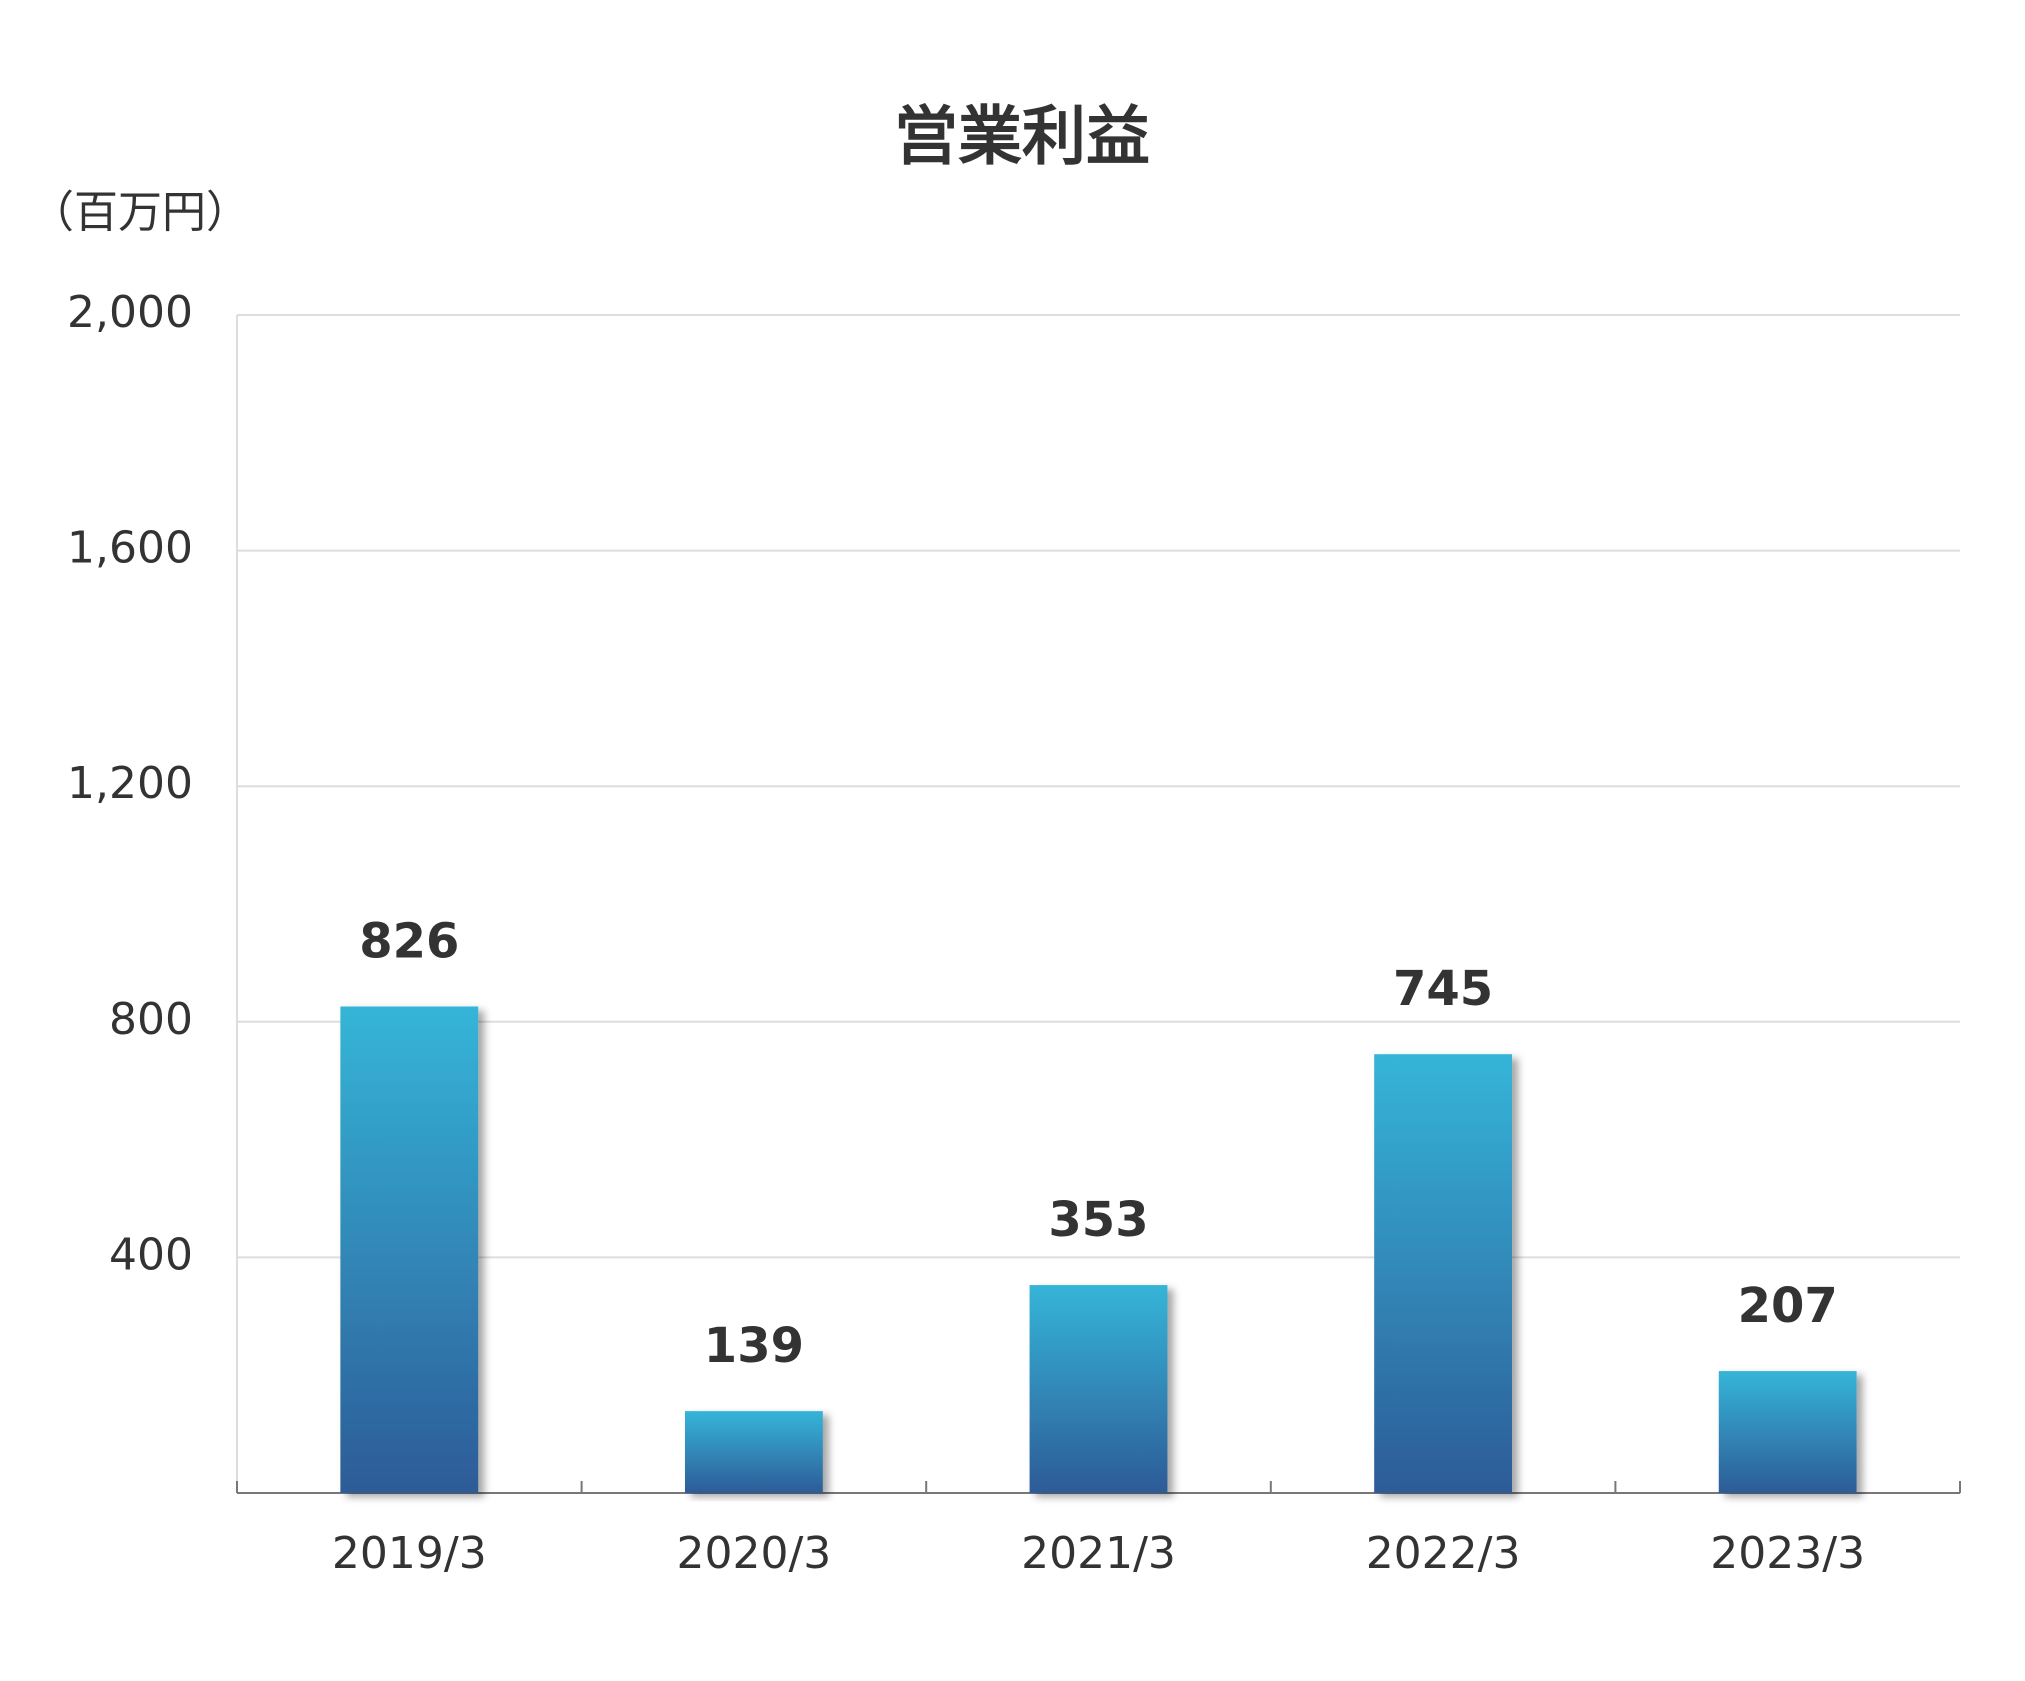  What do you see at coordinates (1787, 1553) in the screenshot?
I see `x-tick-label: 2023/3` at bounding box center [1787, 1553].